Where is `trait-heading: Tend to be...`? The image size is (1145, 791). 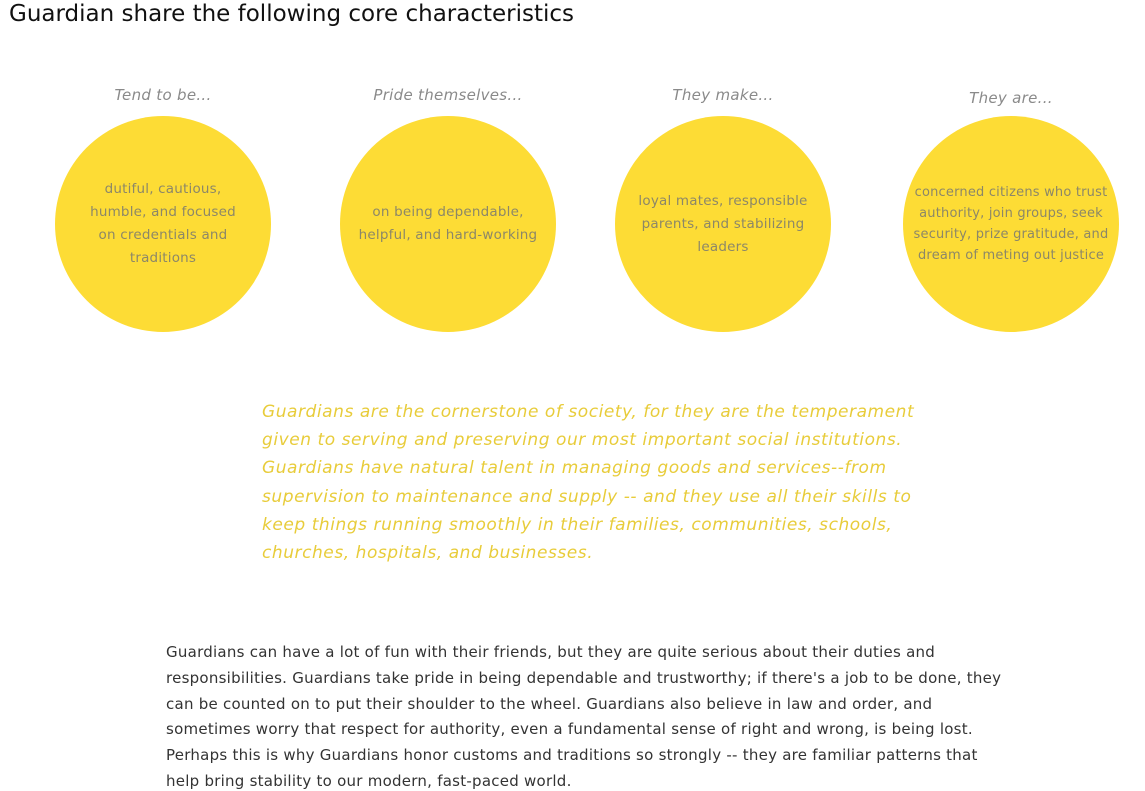
trait-heading: Tend to be... is located at coordinates (163, 95).